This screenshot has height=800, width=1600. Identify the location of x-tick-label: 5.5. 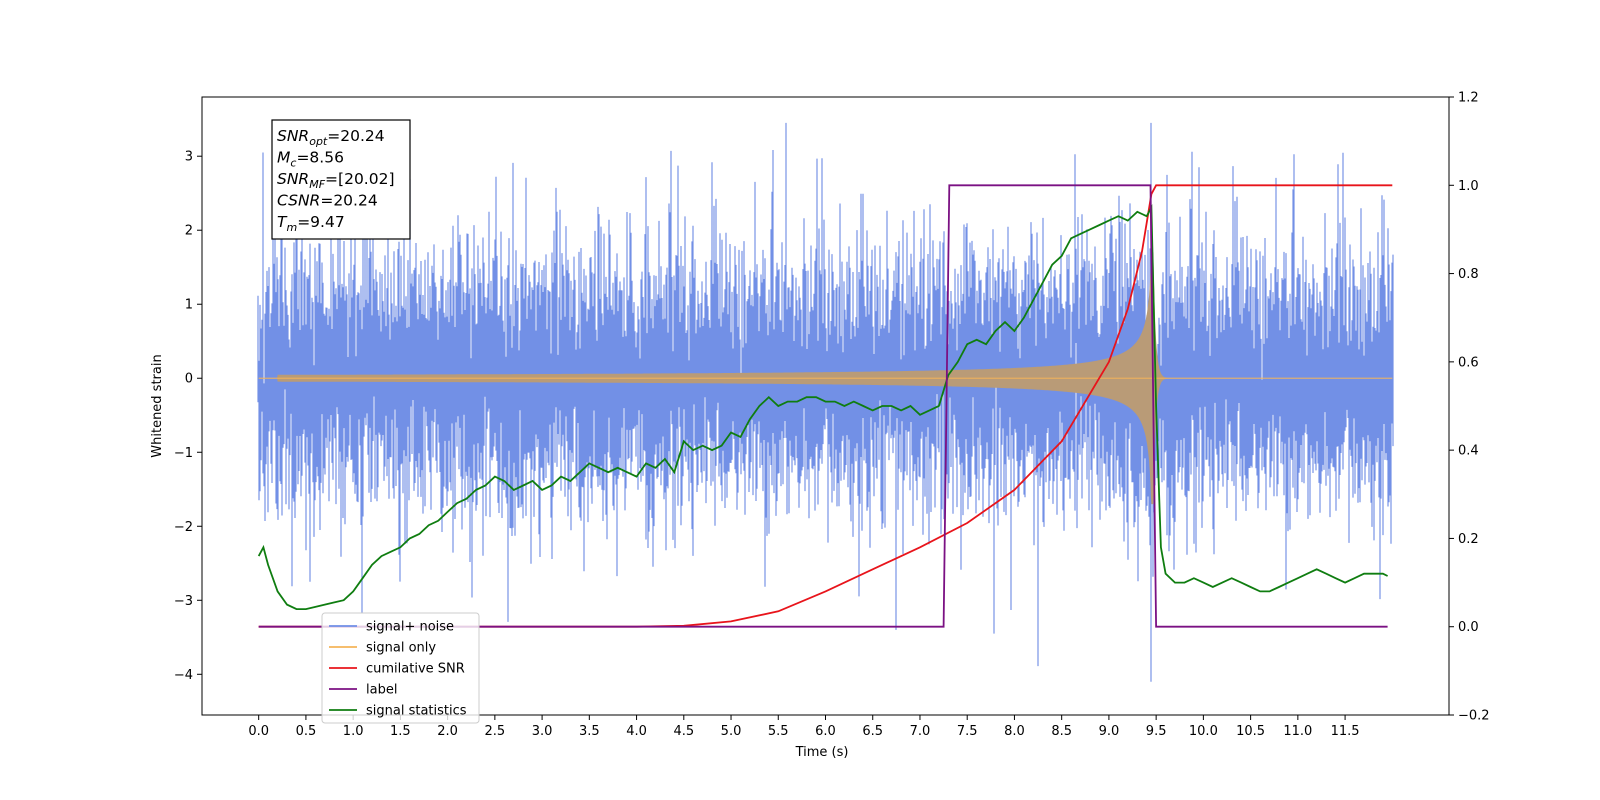
(778, 731).